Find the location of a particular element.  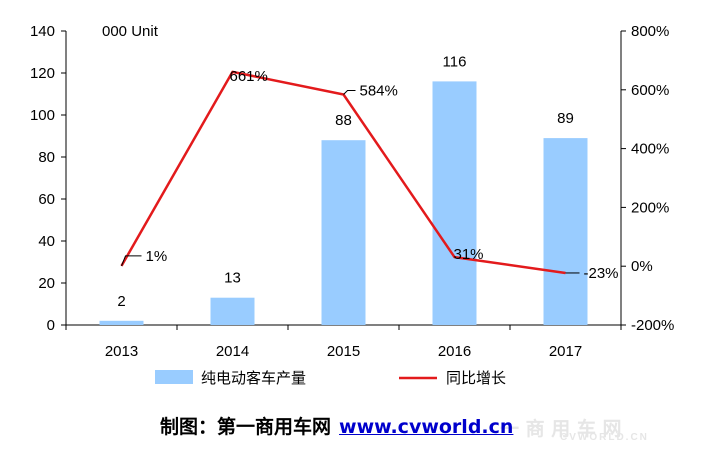

legend-label-bar: 纯电动客车产量 is located at coordinates (253, 378).